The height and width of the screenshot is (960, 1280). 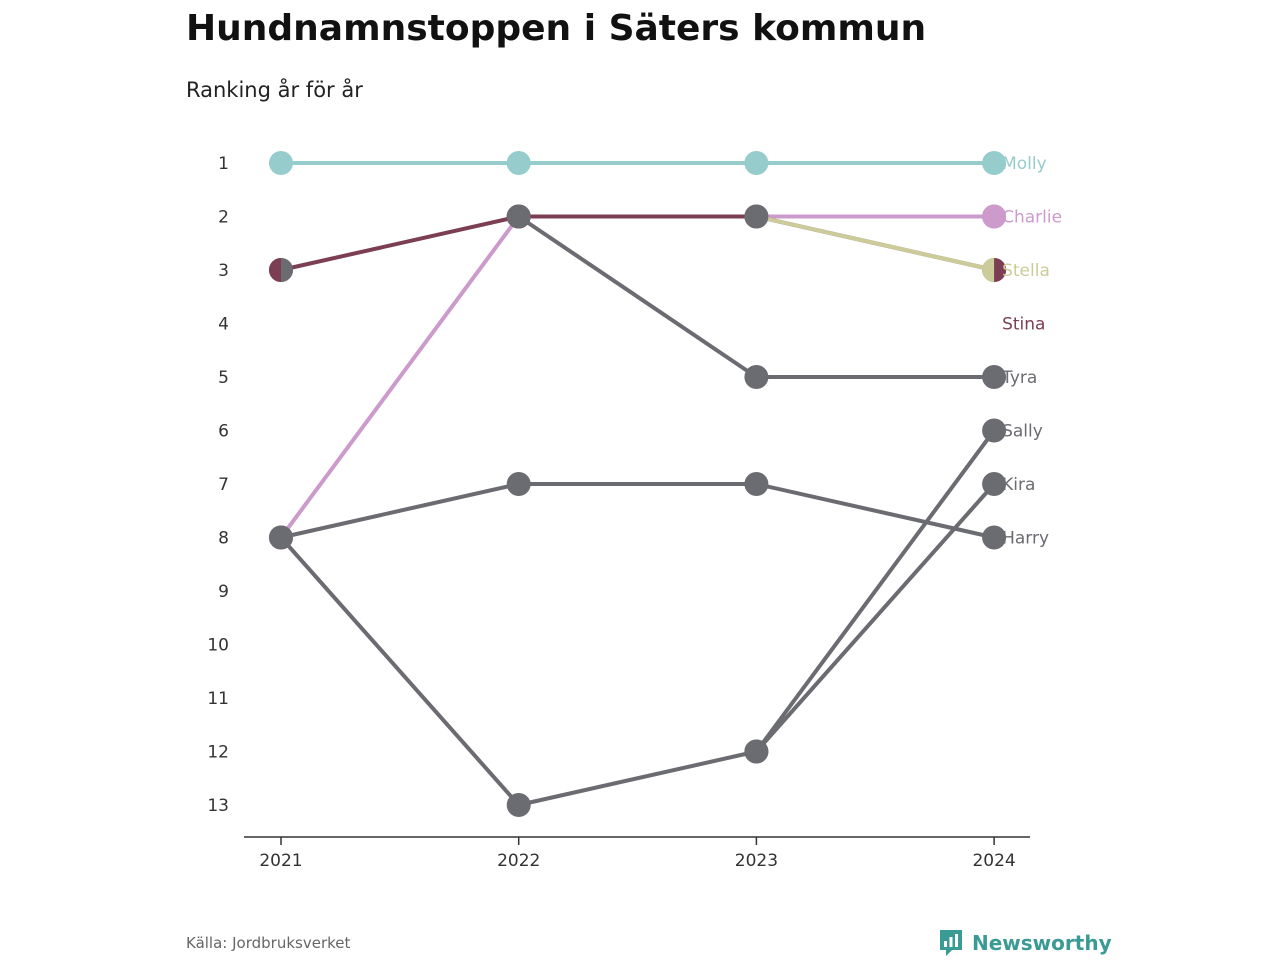 I want to click on chart-title: Hundnamnstoppen i Säters kommun, so click(x=556, y=28).